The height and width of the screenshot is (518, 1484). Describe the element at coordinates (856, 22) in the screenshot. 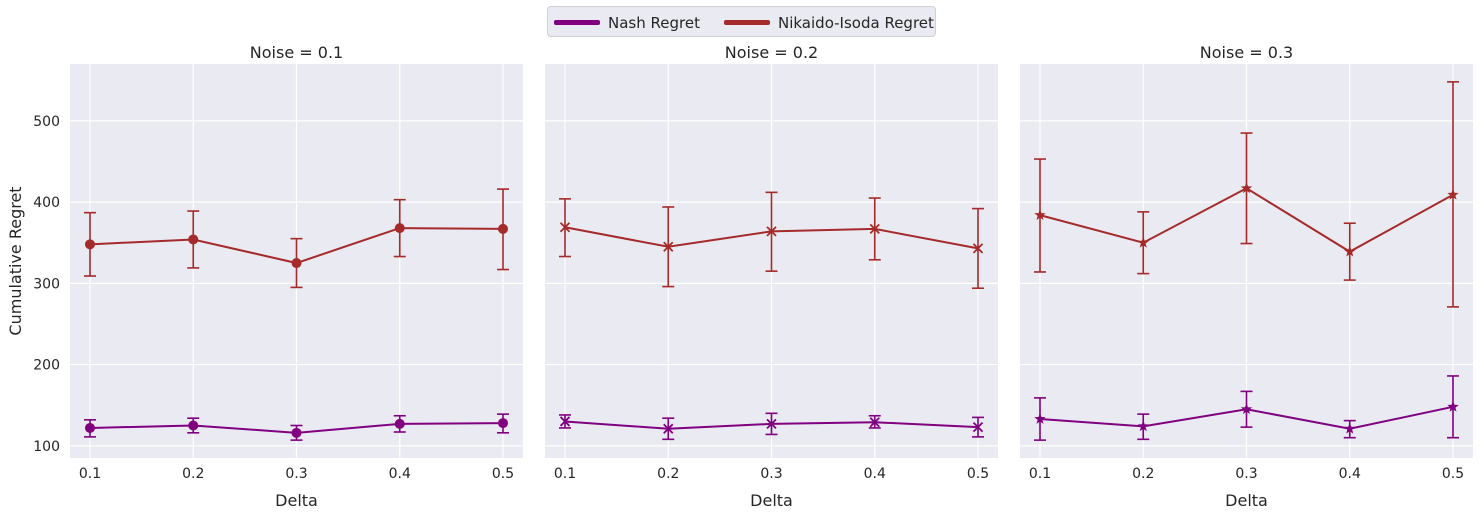

I see `legend-label-nikaido-isoda: Nikaido-Isoda Regret` at that location.